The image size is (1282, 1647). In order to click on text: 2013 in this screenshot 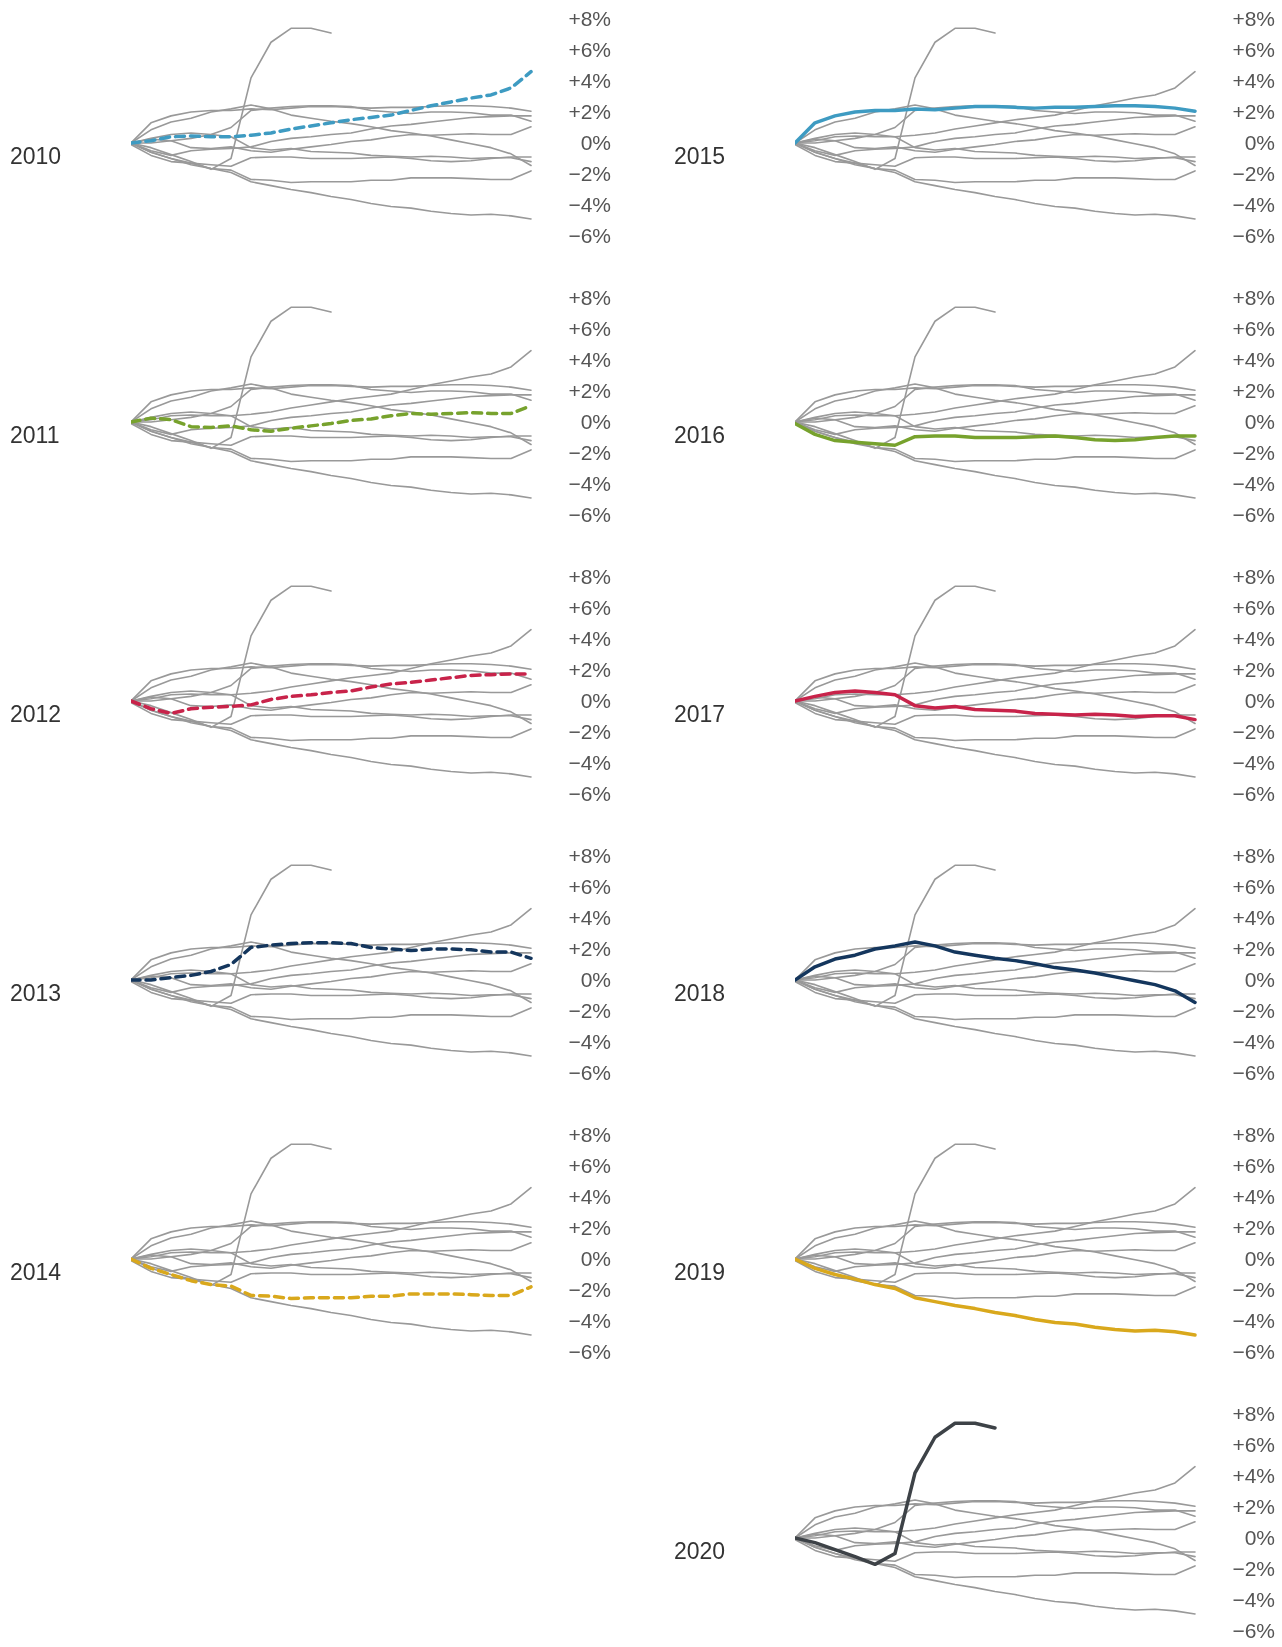, I will do `click(36, 993)`.